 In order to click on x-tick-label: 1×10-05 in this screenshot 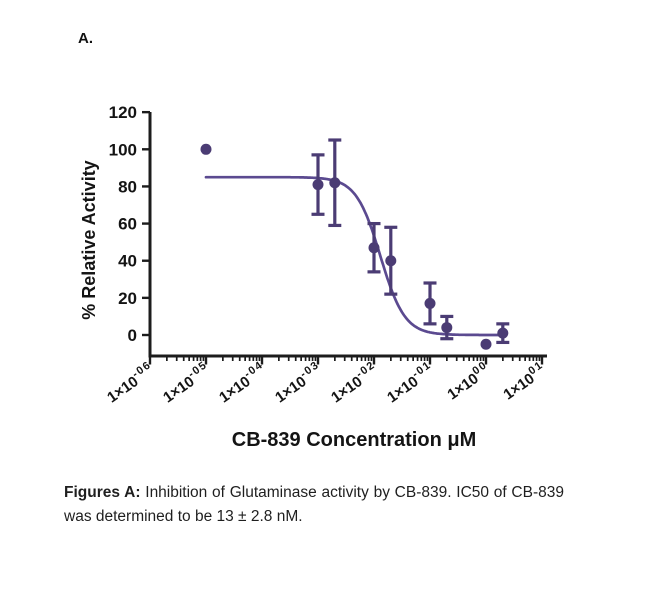, I will do `click(186, 382)`.